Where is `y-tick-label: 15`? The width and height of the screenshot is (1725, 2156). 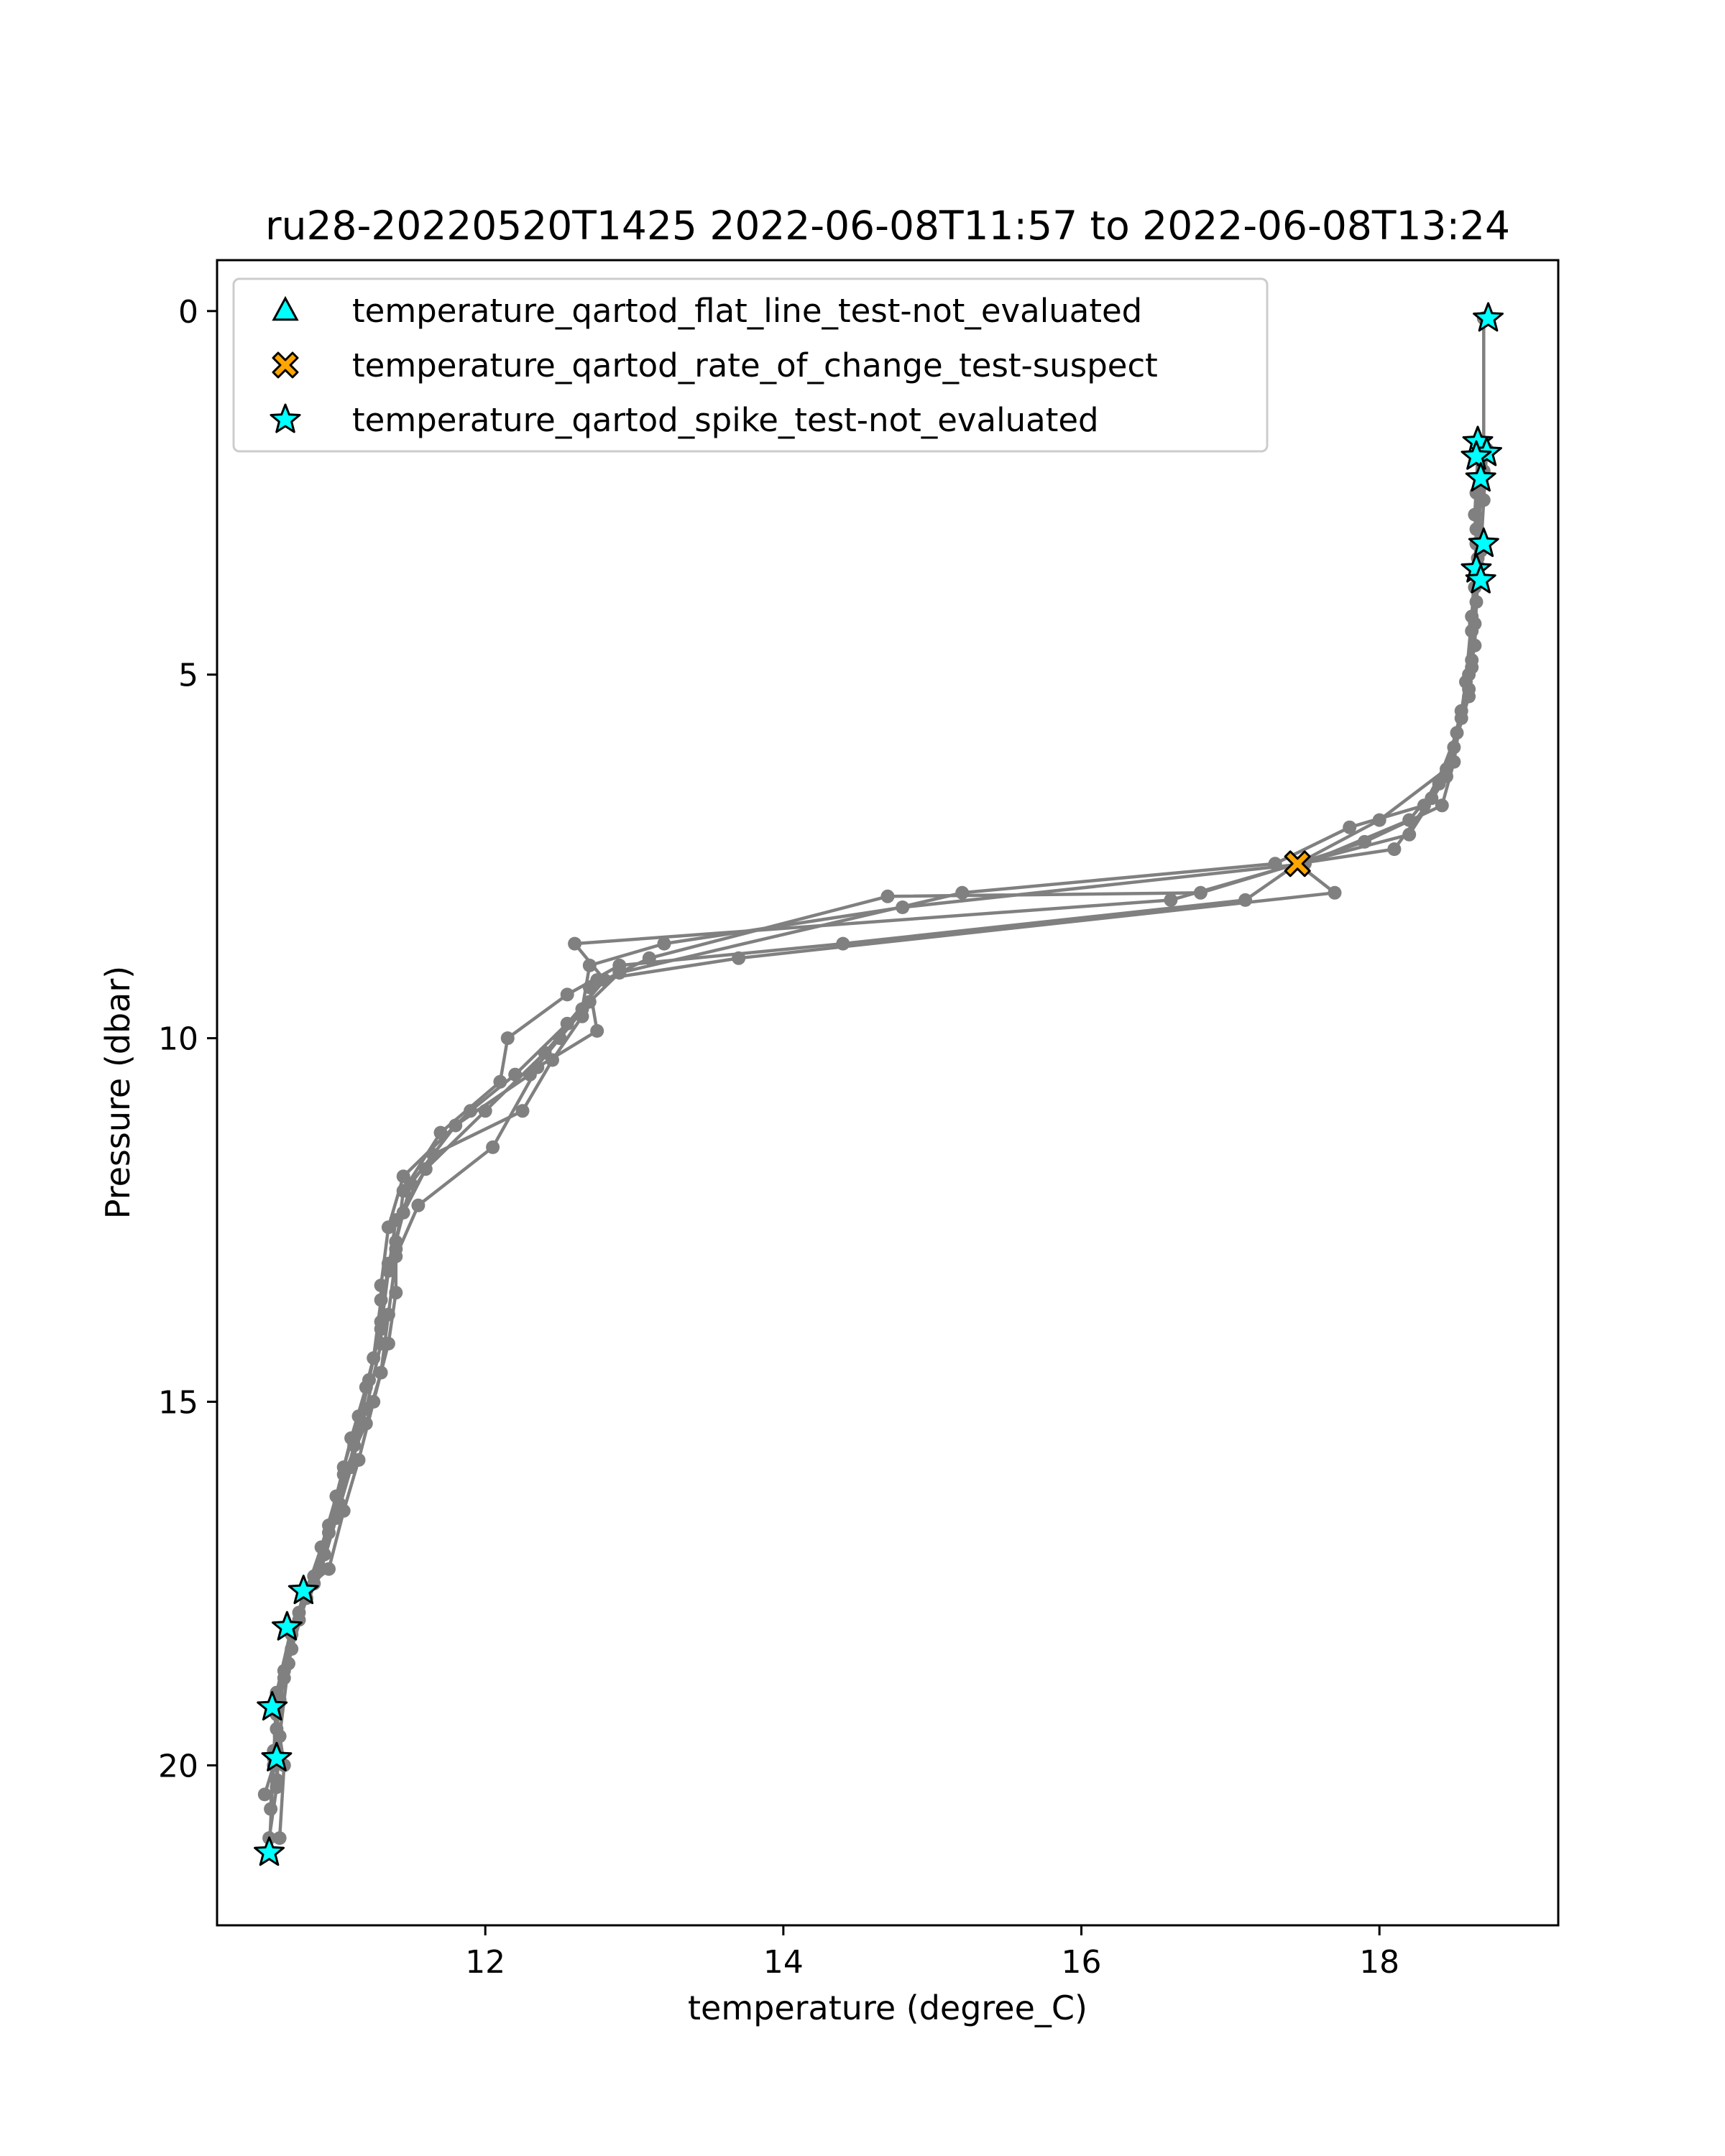
y-tick-label: 15 is located at coordinates (178, 1403).